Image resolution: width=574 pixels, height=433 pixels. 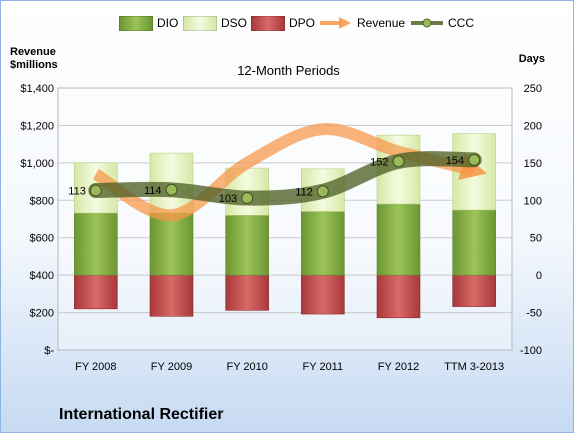 What do you see at coordinates (275, 178) in the screenshot?
I see `ccc-series: 113 114 103 112 152 154` at bounding box center [275, 178].